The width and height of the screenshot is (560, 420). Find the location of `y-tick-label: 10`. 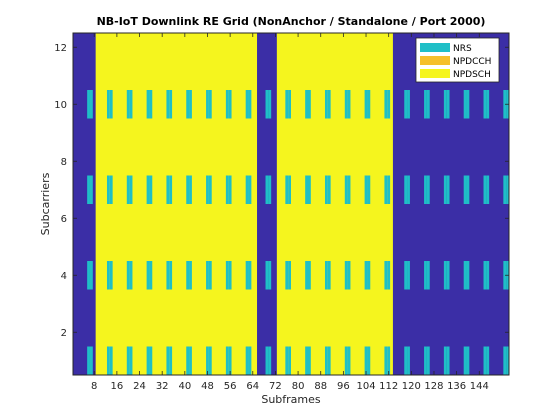

y-tick-label: 10 is located at coordinates (60, 105).